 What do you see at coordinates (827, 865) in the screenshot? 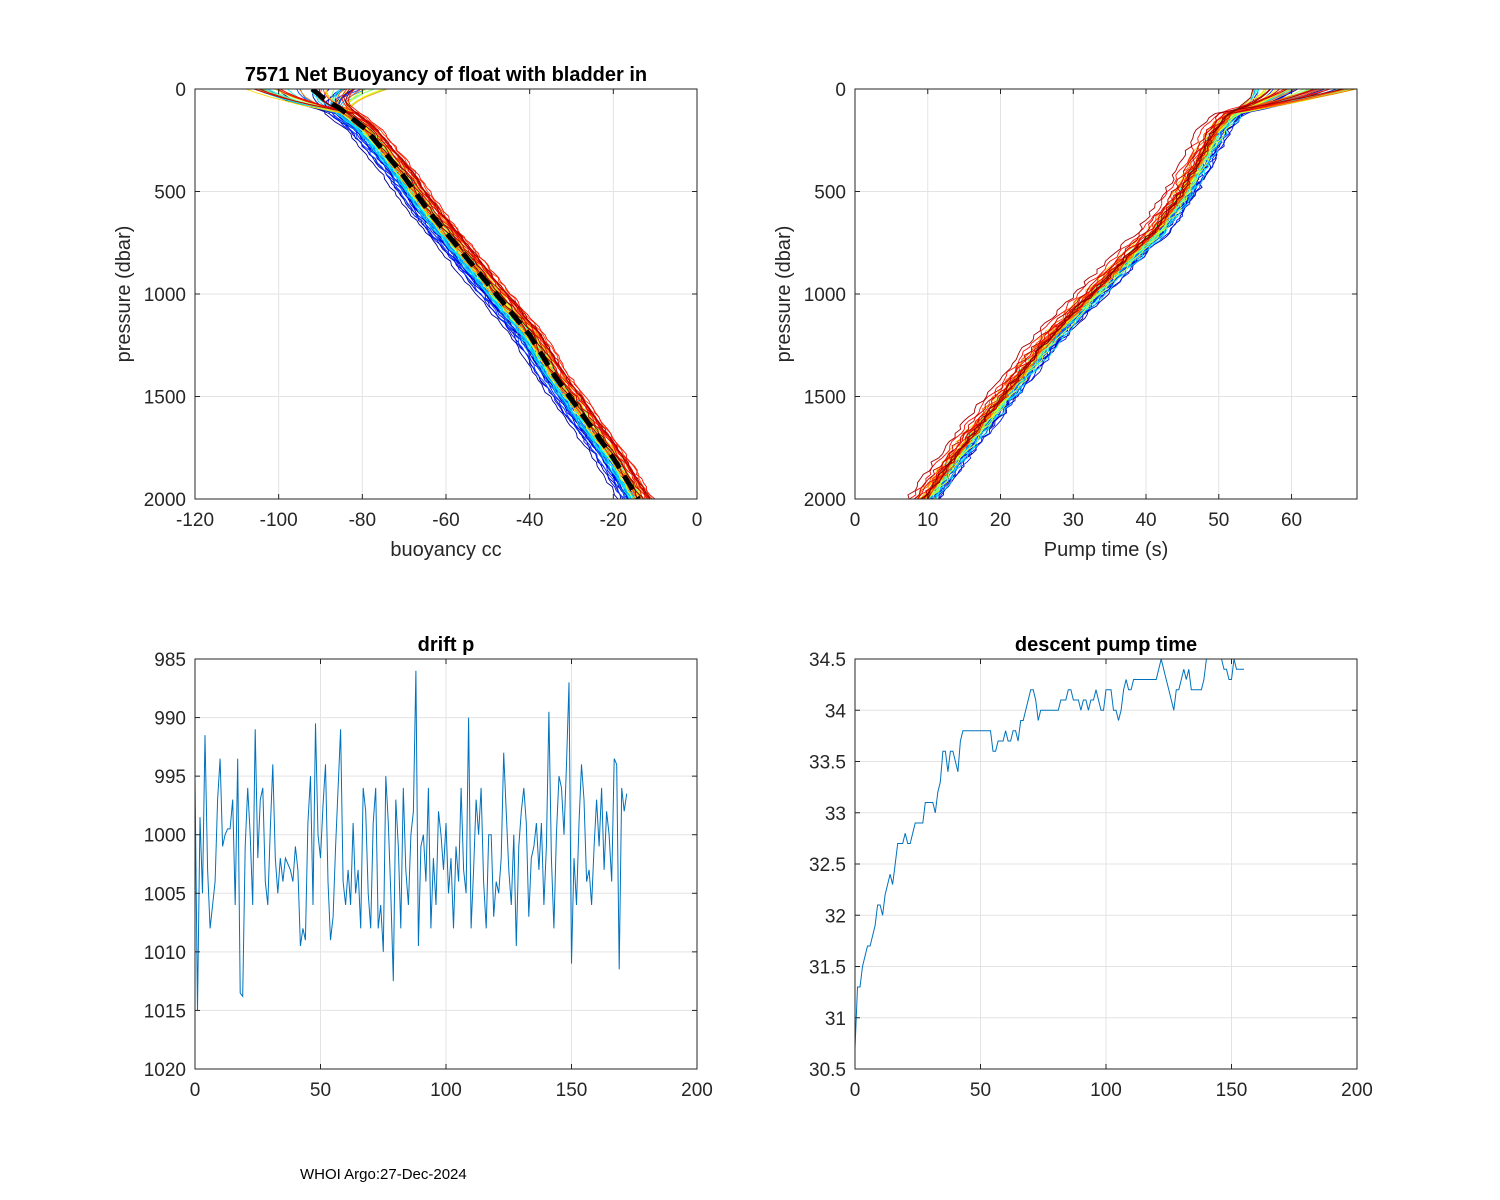
I see `y-tick-label: 32.5` at bounding box center [827, 865].